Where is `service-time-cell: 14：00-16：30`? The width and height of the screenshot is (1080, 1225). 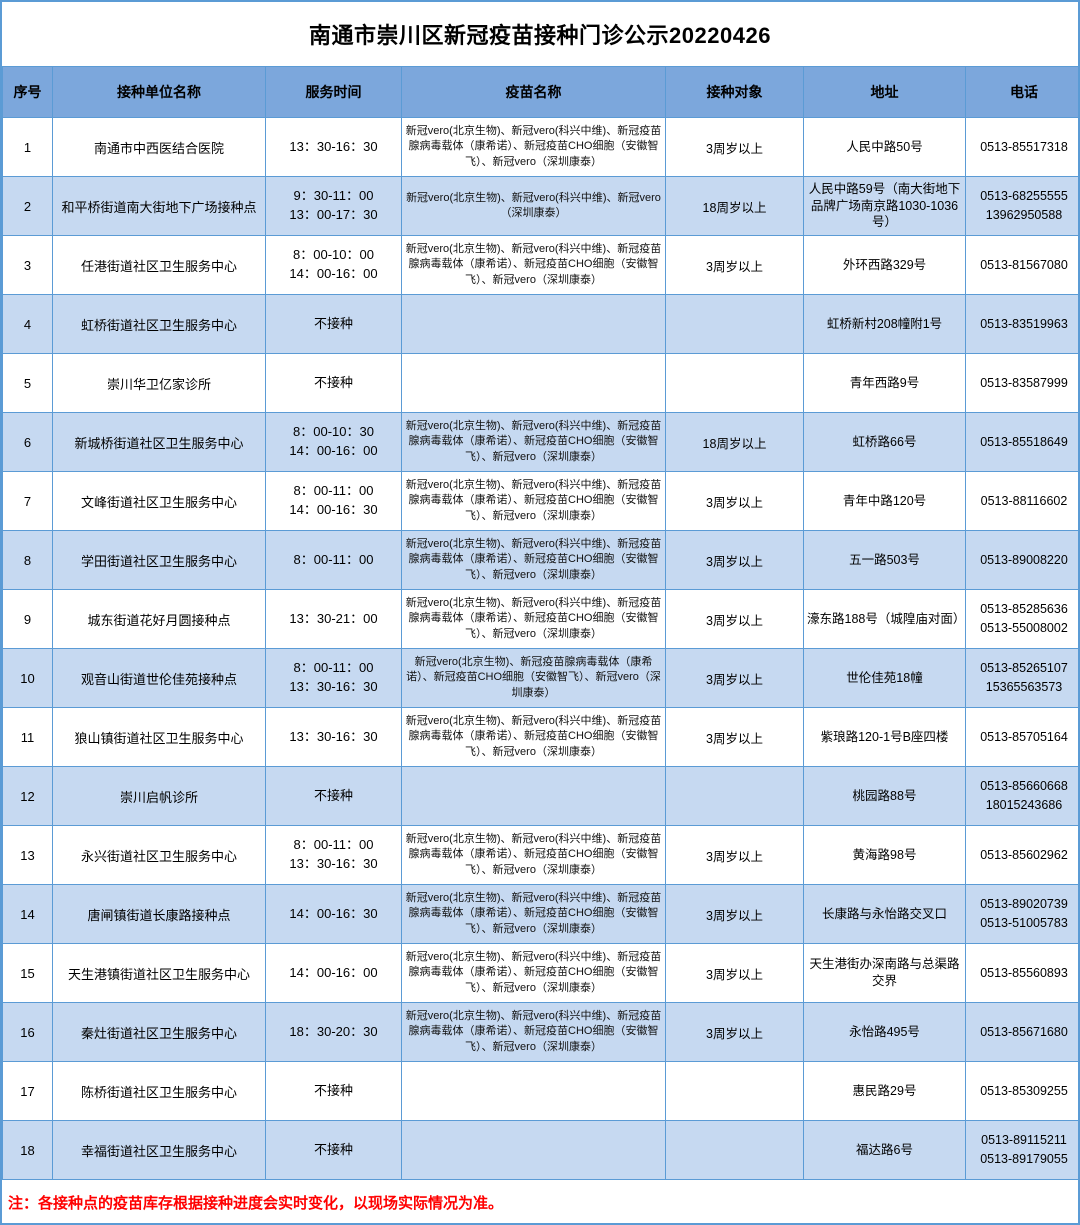
service-time-cell: 14：00-16：30 is located at coordinates (333, 914).